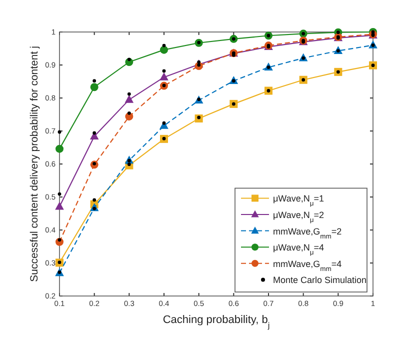  Describe the element at coordinates (216, 322) in the screenshot. I see `x-axis-title: Caching probability, b$_{j}$` at that location.